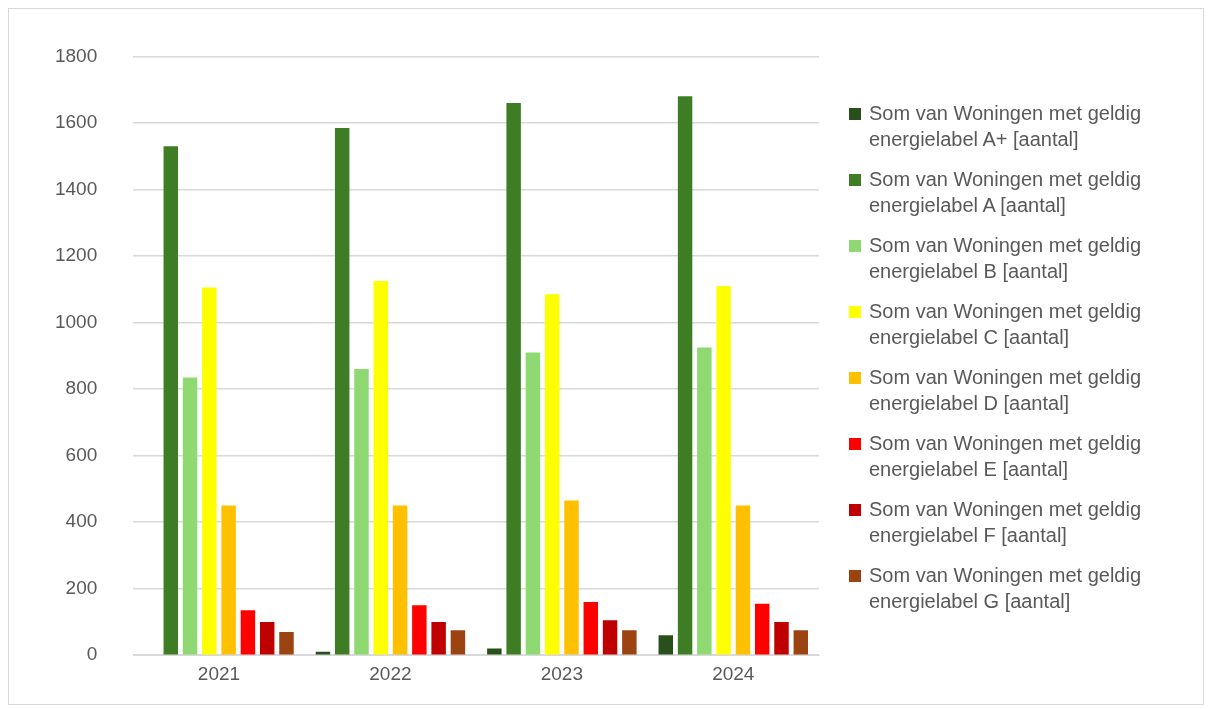 The width and height of the screenshot is (1208, 709). I want to click on x-tick-label: 2023, so click(561, 673).